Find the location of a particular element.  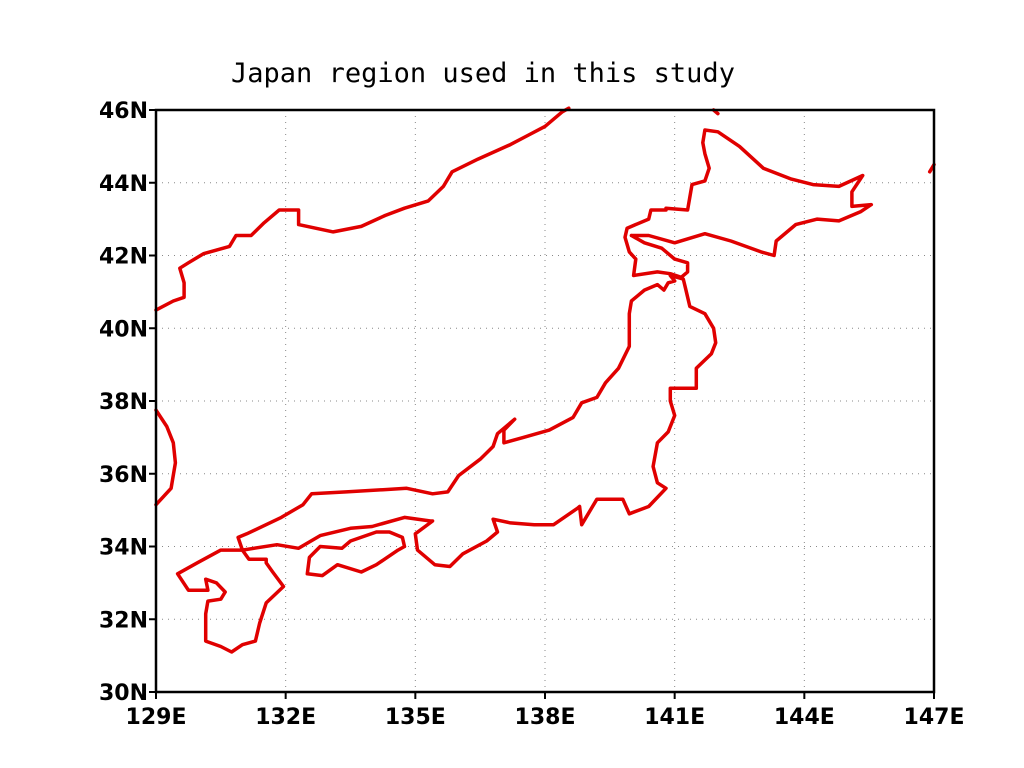

x-tick-label: 138E is located at coordinates (545, 717).